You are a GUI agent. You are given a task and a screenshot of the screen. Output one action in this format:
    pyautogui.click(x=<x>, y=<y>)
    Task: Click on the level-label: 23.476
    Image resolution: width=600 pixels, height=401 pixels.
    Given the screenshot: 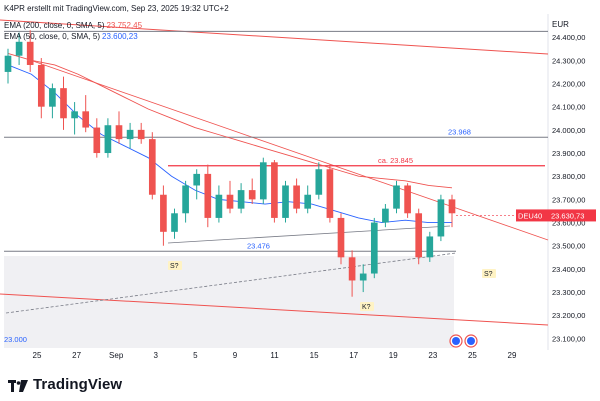 What is the action you would take?
    pyautogui.click(x=258, y=245)
    